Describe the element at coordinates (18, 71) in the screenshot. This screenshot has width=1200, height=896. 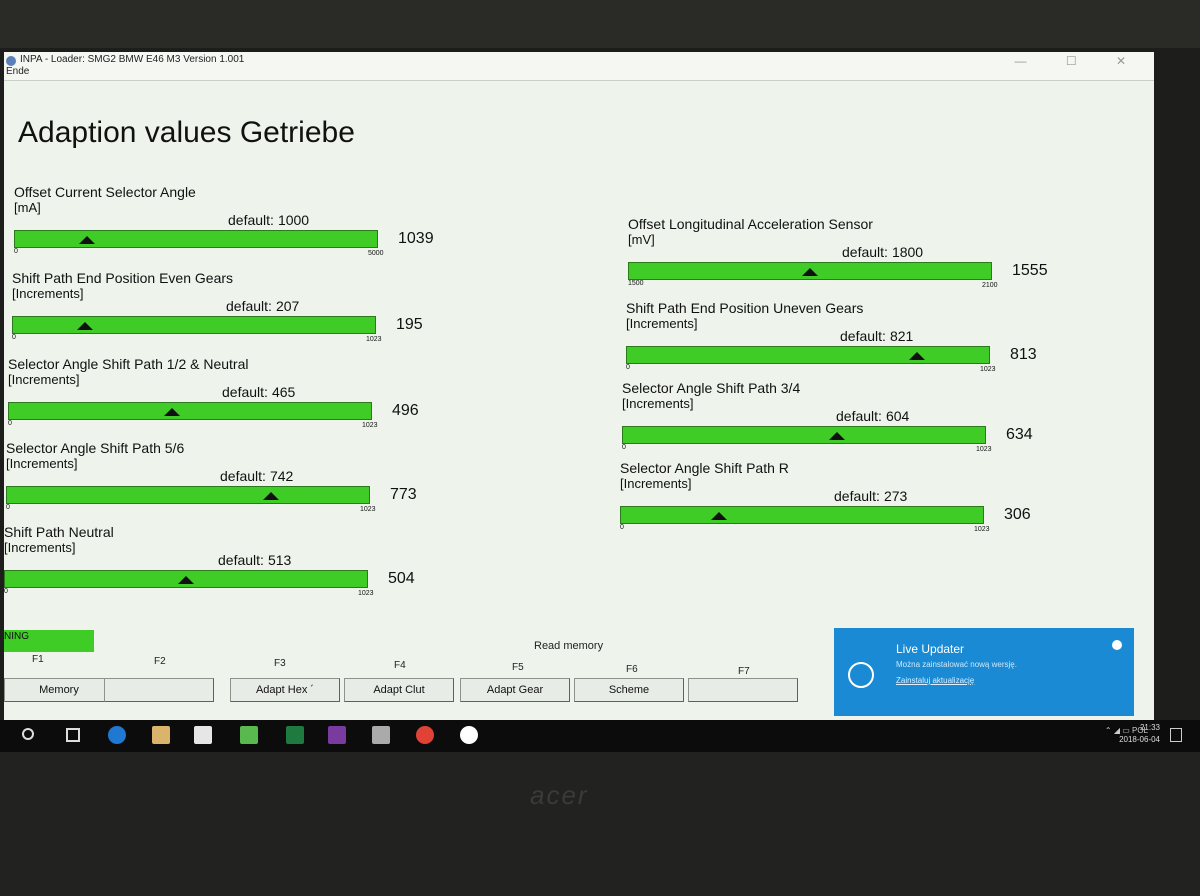
I see `menu-ende: Ende` at that location.